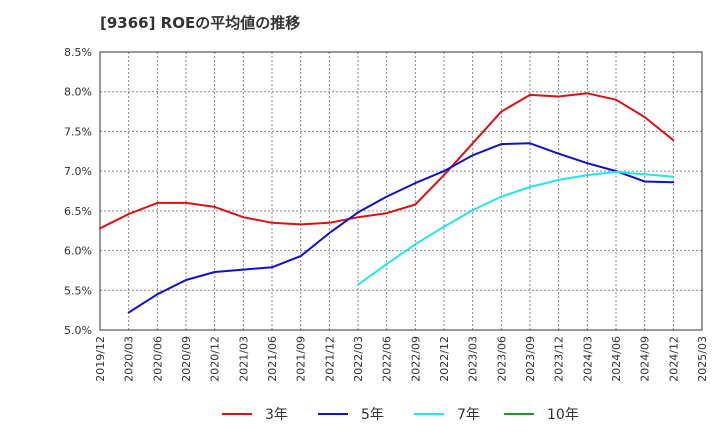 This screenshot has height=440, width=720. What do you see at coordinates (387, 359) in the screenshot?
I see `x-tick-label: 2022/06` at bounding box center [387, 359].